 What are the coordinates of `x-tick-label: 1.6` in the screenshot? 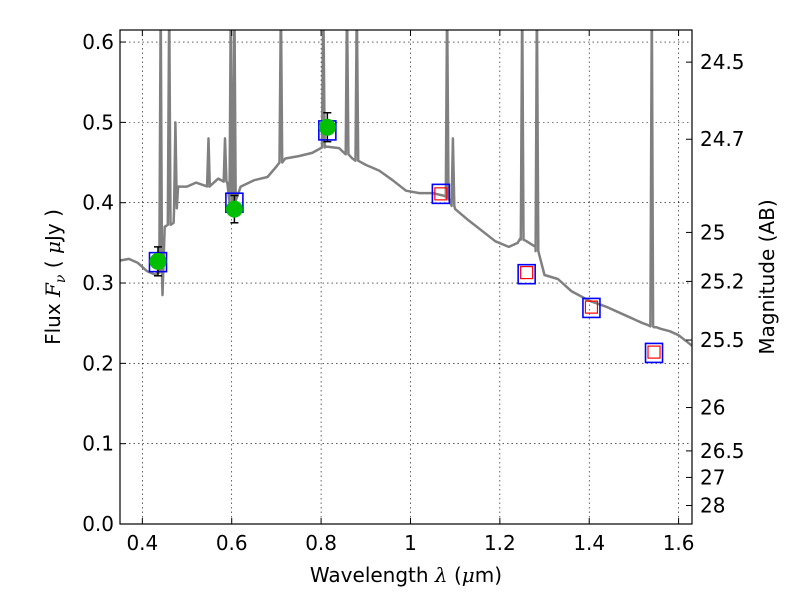 It's located at (679, 543).